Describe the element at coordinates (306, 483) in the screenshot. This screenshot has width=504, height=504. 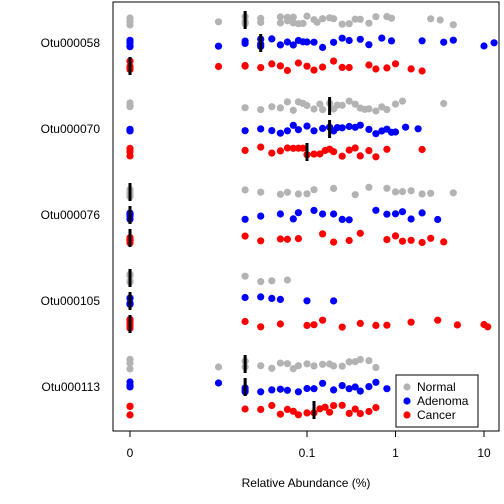
I see `x-axis-label: Relative Abundance (%)` at that location.